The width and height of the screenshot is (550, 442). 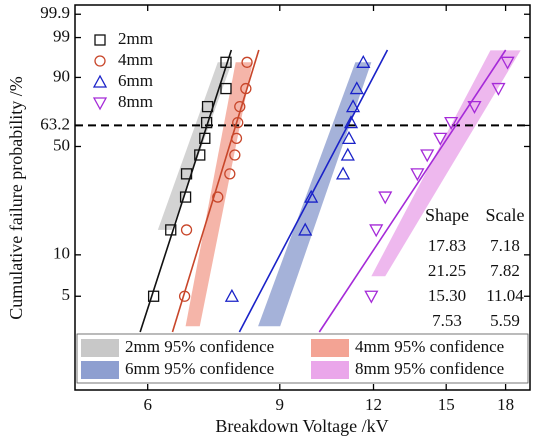 I want to click on y-tick-label: 5, so click(x=66, y=294).